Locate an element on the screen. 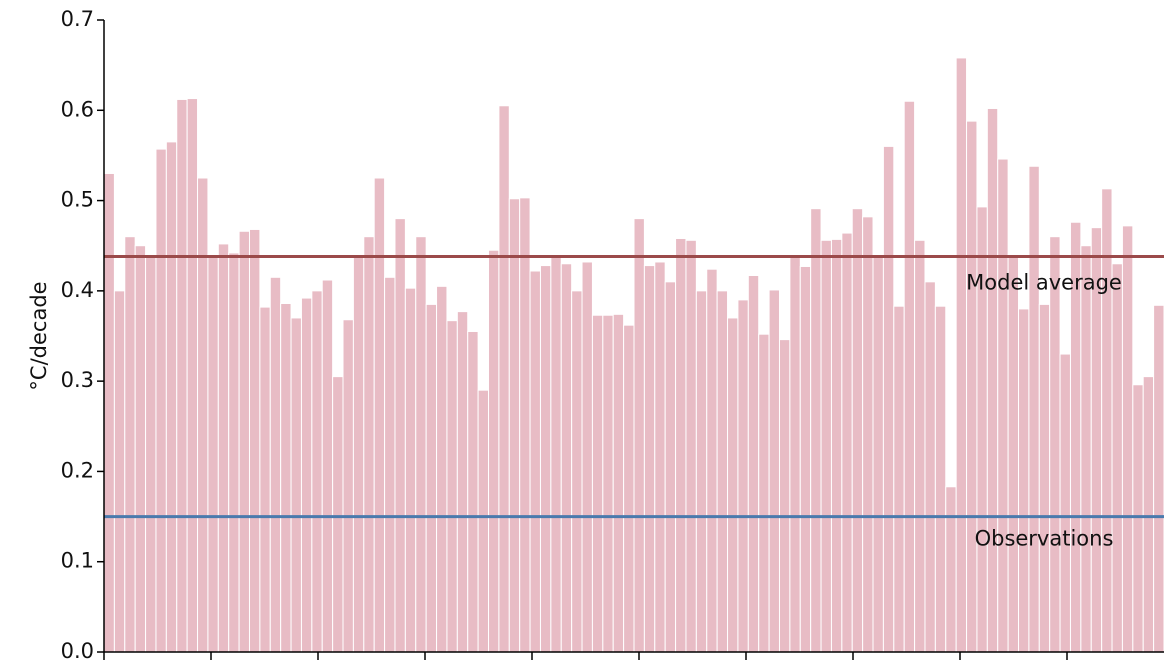 This screenshot has height=664, width=1166. y-tick-label: 0.1 is located at coordinates (77, 561).